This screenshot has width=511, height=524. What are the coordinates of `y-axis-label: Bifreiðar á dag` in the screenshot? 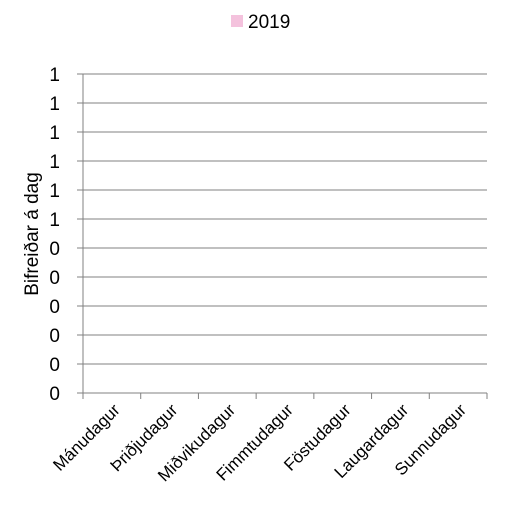 It's located at (32, 234).